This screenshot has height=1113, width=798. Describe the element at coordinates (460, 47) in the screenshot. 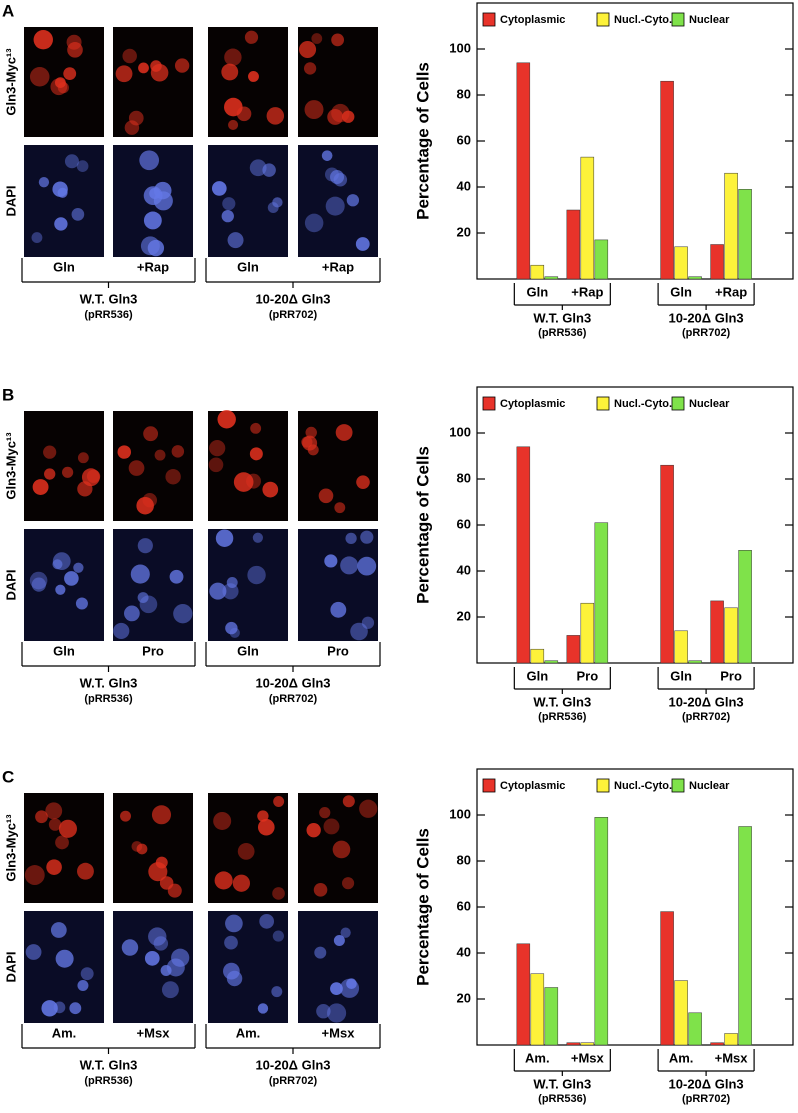

I see `y-tick-label: 100` at that location.